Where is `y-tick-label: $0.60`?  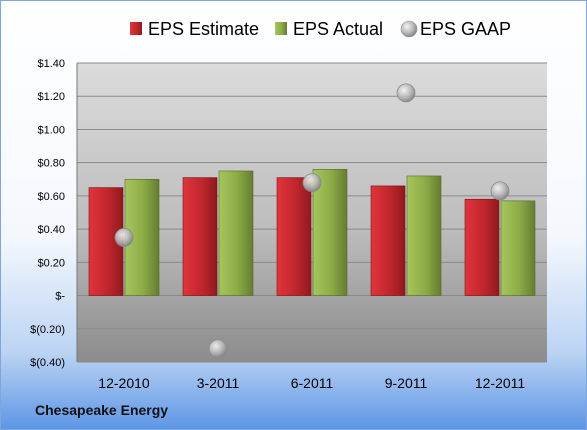
y-tick-label: $0.60 is located at coordinates (51, 197).